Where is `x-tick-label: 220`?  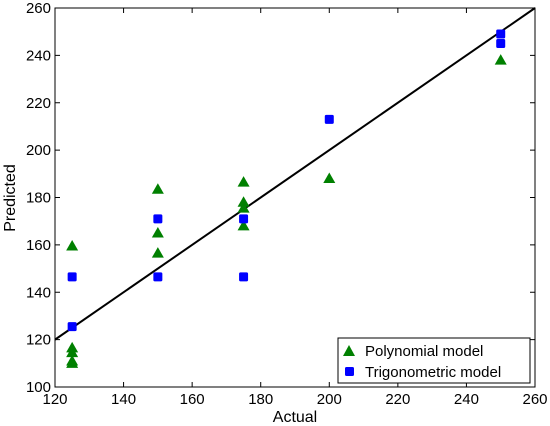
x-tick-label: 220 is located at coordinates (397, 399).